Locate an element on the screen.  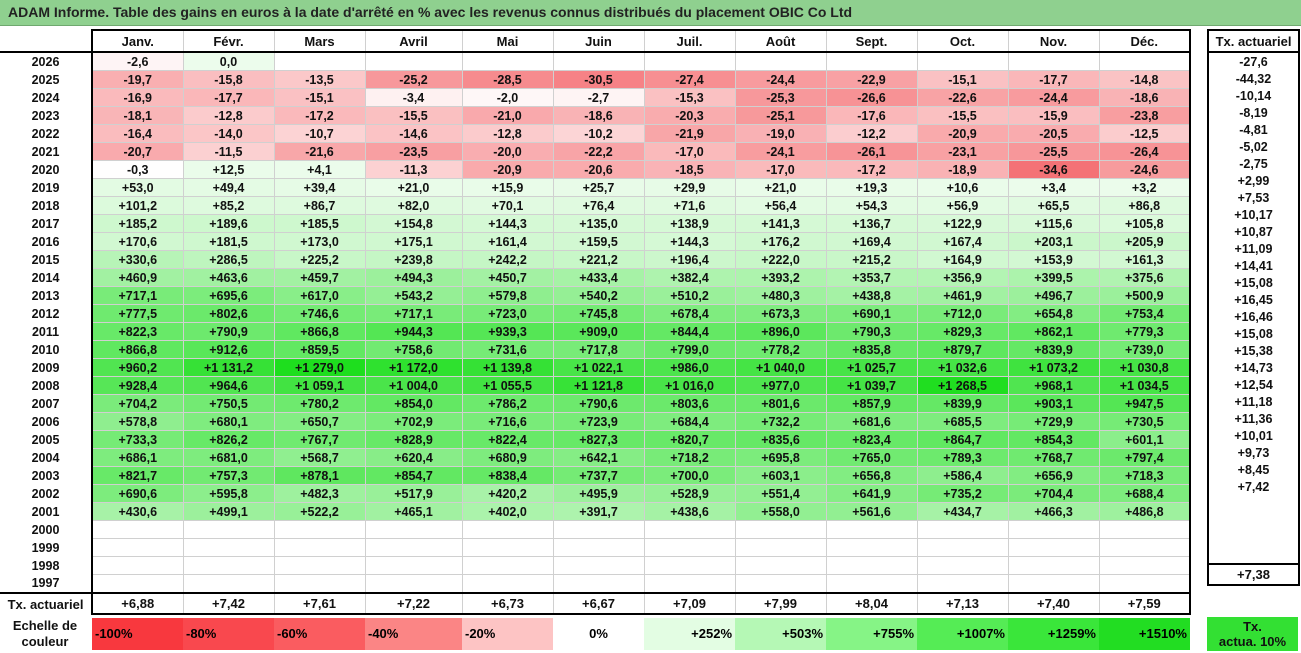
month-header: Août is located at coordinates (780, 41).